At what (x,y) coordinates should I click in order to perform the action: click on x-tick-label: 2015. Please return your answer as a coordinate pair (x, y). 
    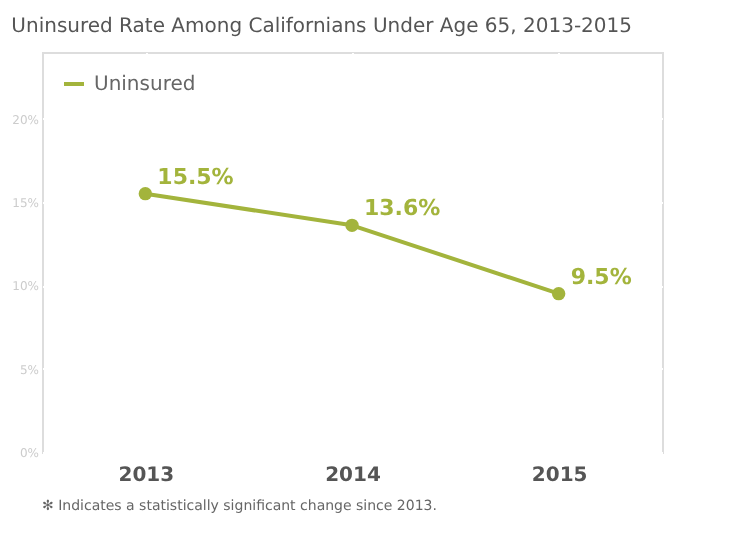
    Looking at the image, I should click on (559, 476).